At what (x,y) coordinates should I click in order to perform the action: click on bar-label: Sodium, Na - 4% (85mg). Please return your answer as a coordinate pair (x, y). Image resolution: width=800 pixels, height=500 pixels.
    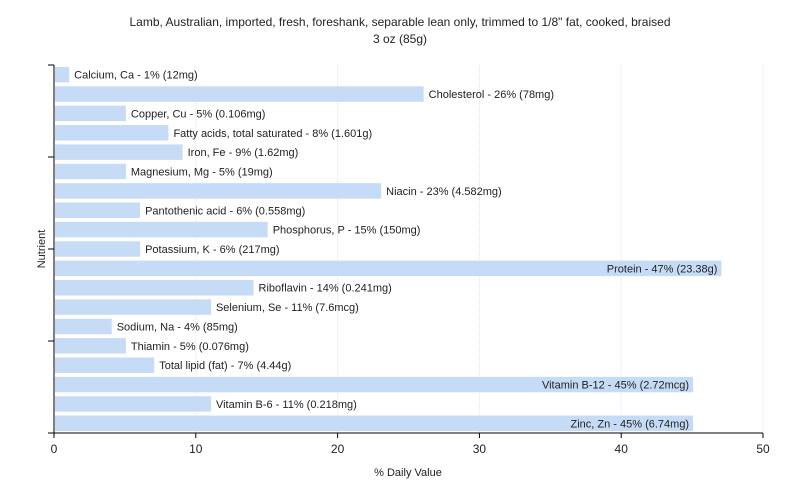
    Looking at the image, I should click on (177, 327).